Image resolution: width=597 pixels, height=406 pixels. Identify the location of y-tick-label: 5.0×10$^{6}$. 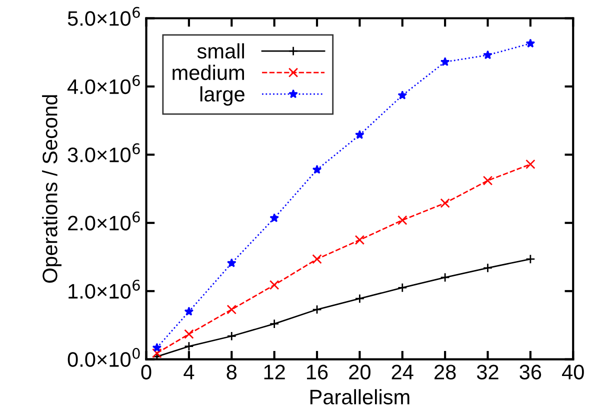
(104, 16).